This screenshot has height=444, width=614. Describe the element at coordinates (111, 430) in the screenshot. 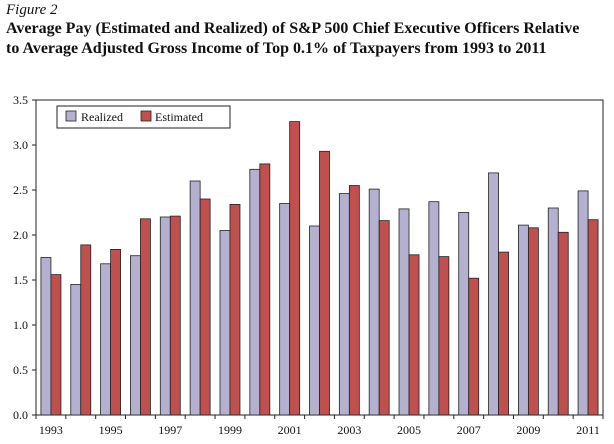

I see `x-tick-label: 1995` at that location.